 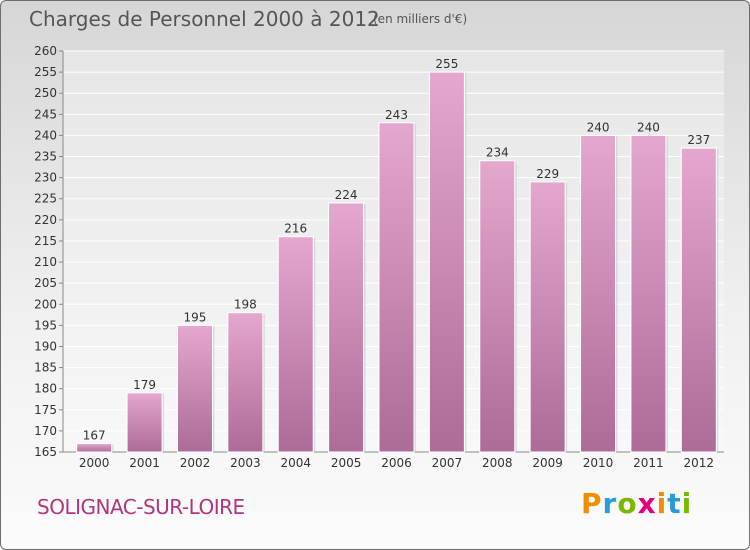 What do you see at coordinates (45, 410) in the screenshot?
I see `y-tick-label: 175` at bounding box center [45, 410].